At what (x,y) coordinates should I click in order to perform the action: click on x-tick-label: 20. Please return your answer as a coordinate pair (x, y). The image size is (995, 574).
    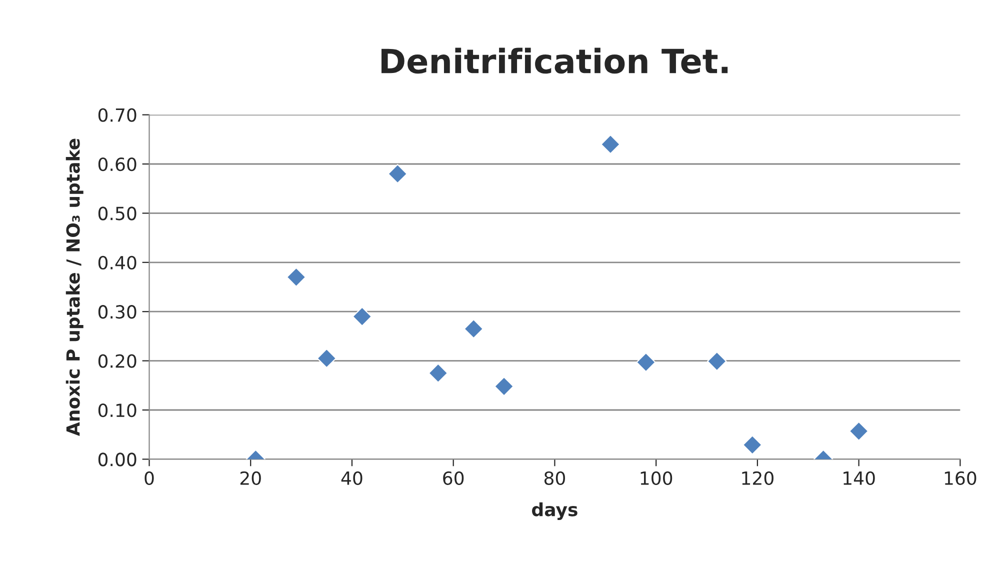
    Looking at the image, I should click on (250, 478).